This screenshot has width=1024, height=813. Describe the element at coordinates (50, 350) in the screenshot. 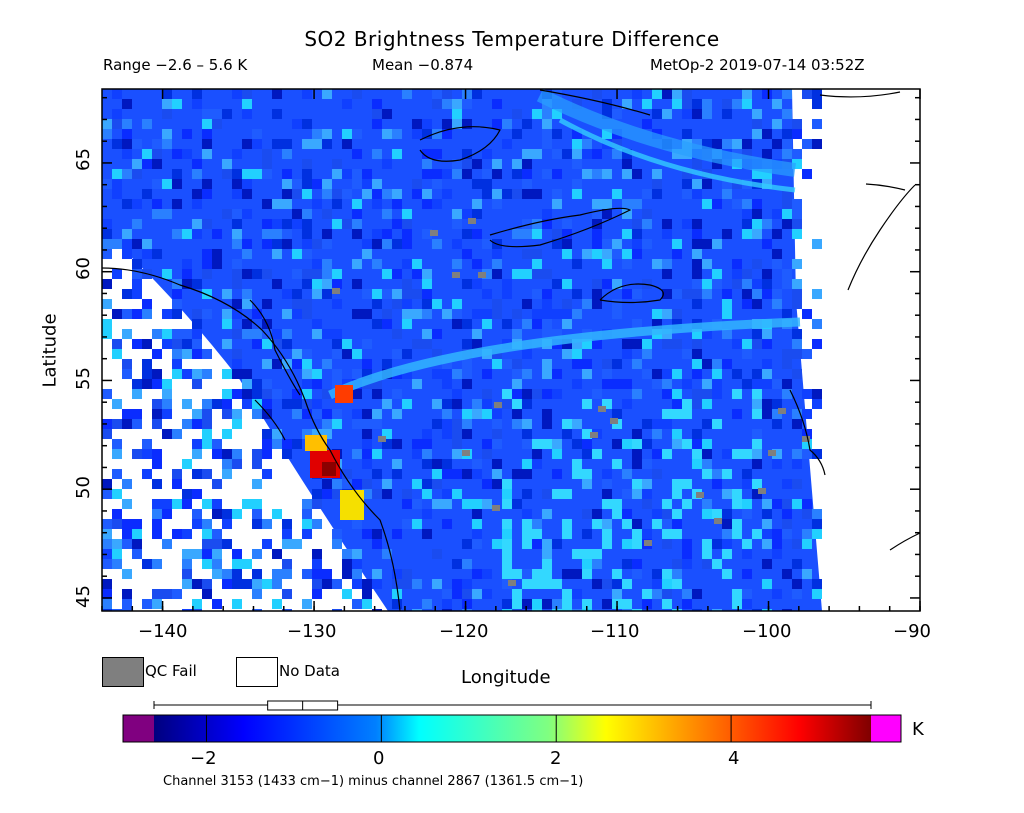

I see `y-axis-label: Latitude` at that location.